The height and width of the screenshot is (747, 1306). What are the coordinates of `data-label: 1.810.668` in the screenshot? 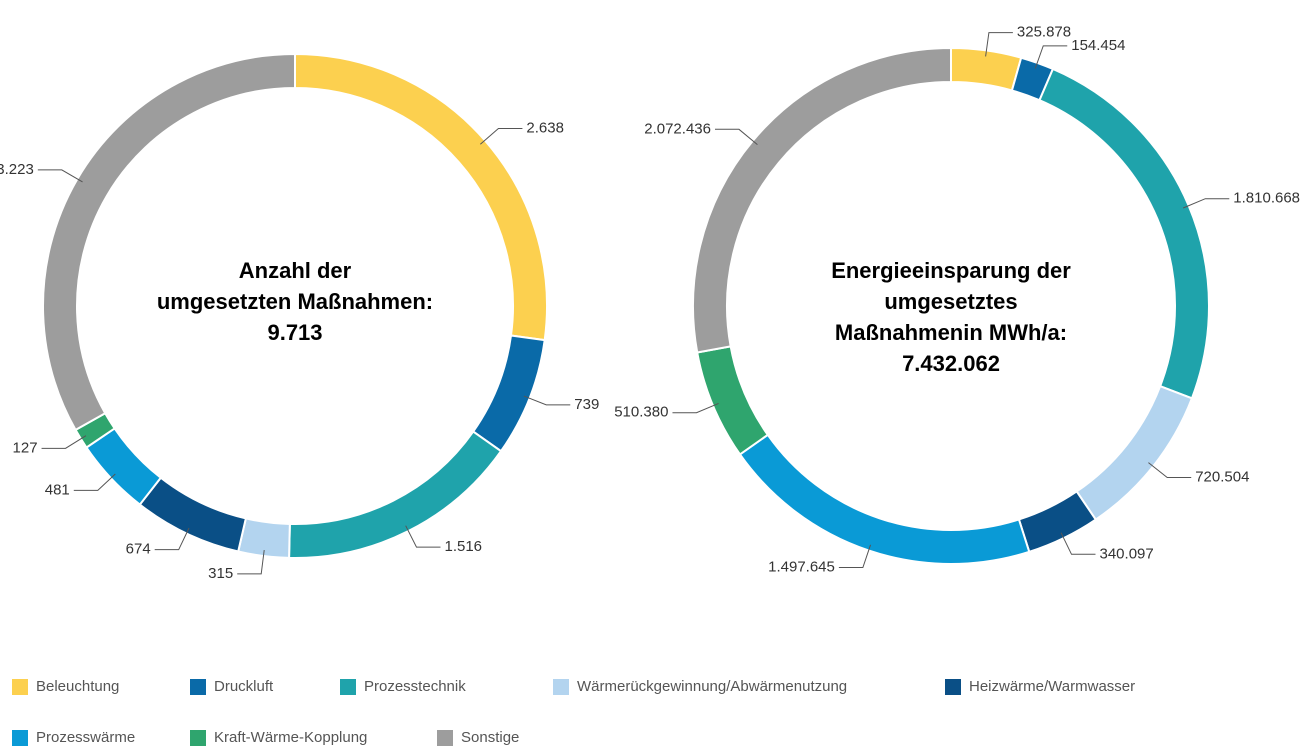 It's located at (1266, 198).